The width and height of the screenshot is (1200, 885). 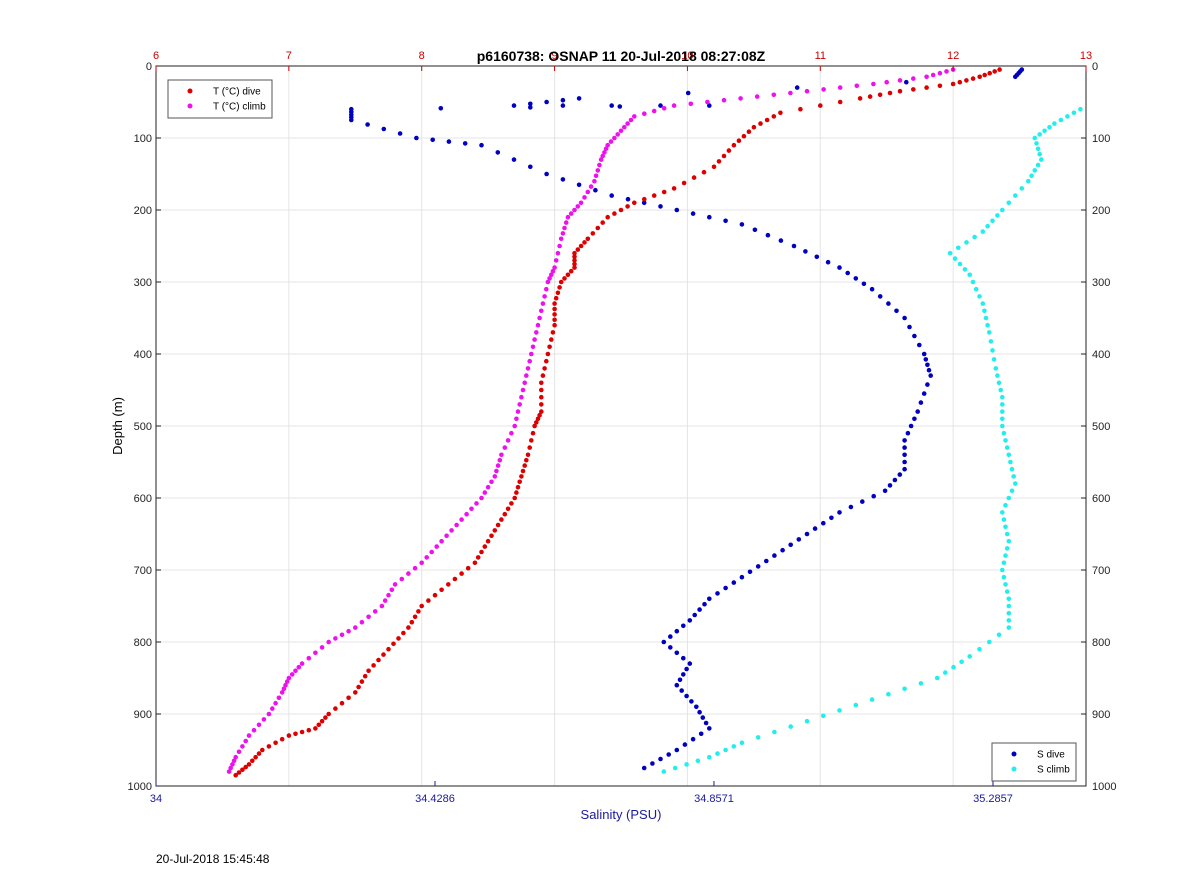 I want to click on y-tick-label-left: 100, so click(x=143, y=139).